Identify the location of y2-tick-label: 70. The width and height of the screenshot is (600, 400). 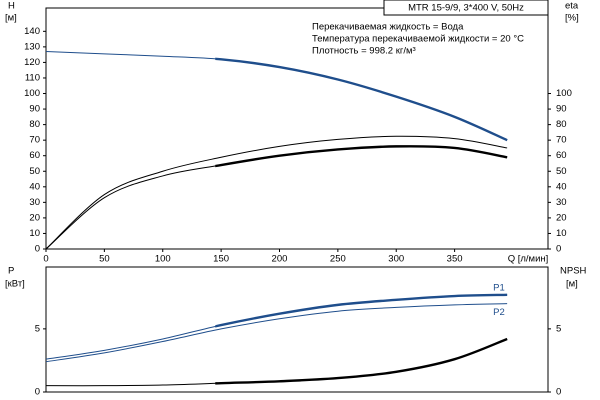
(561, 140).